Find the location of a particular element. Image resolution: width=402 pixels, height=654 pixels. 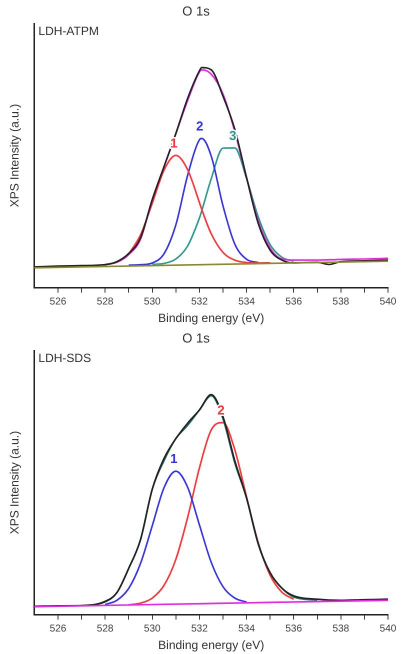

series-label: 3 is located at coordinates (232, 135).